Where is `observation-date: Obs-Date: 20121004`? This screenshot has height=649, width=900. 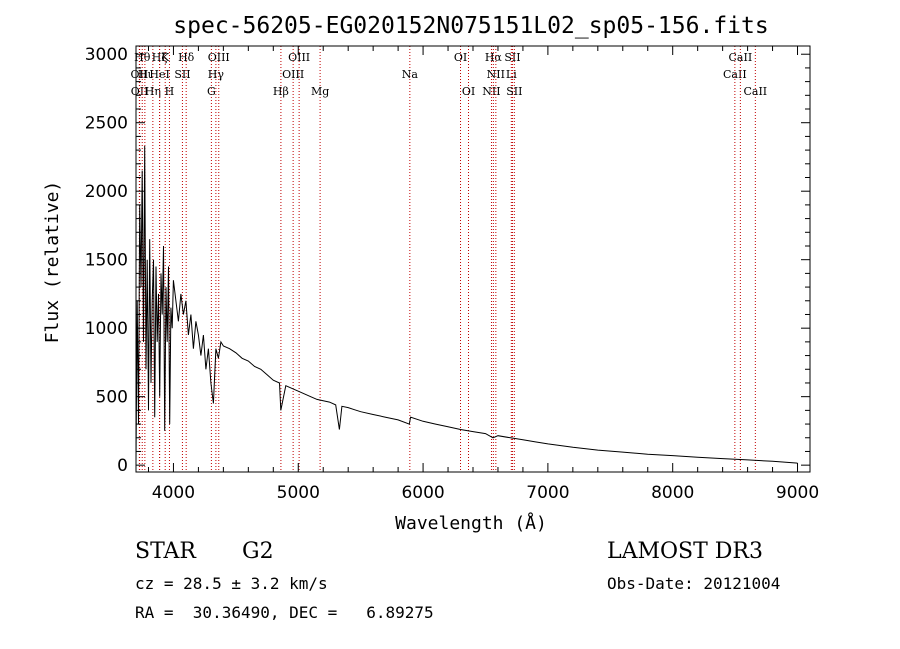
observation-date: Obs-Date: 20121004 is located at coordinates (694, 583).